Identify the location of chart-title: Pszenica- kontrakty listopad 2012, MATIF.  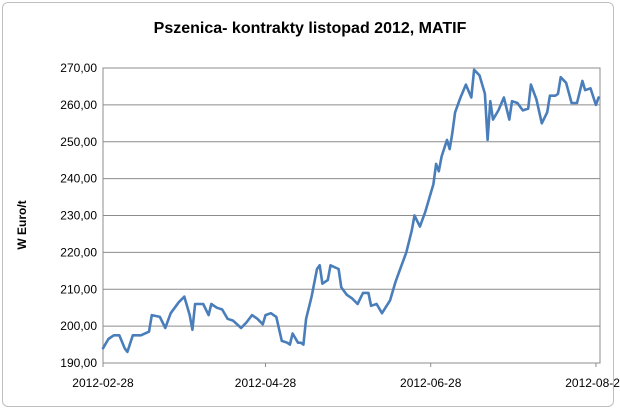
(310, 28).